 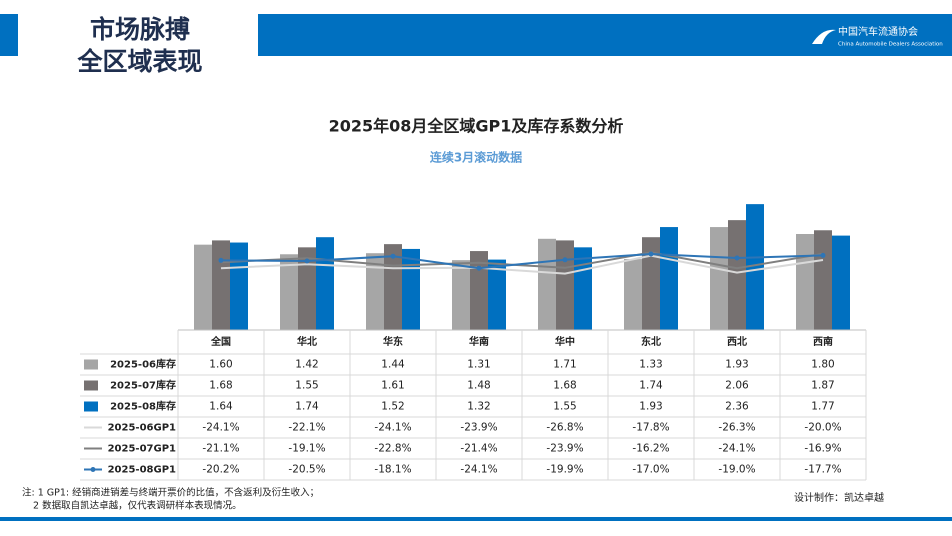 What do you see at coordinates (307, 341) in the screenshot?
I see `category-label: 华北` at bounding box center [307, 341].